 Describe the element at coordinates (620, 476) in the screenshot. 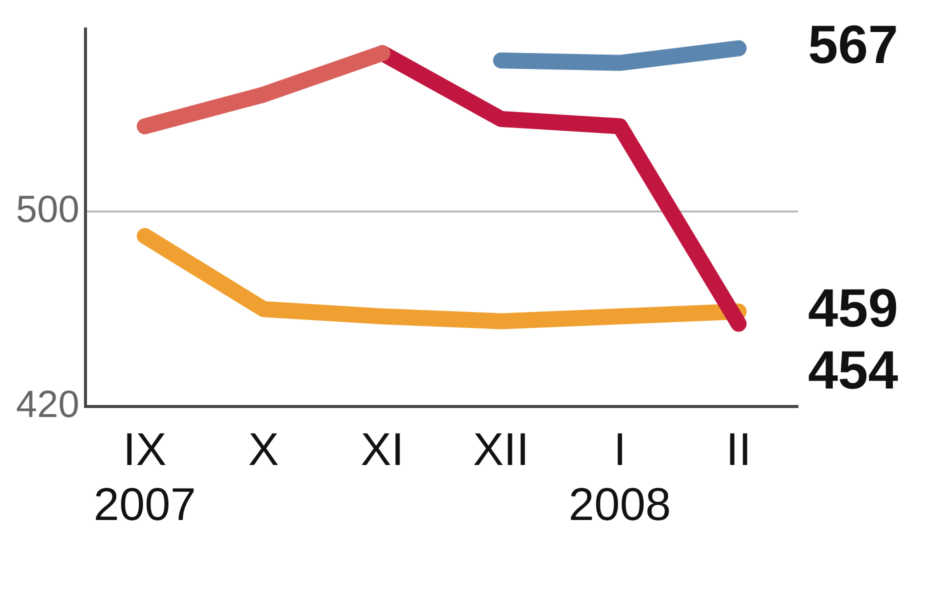

I see `x-tick-label: I 2008` at that location.